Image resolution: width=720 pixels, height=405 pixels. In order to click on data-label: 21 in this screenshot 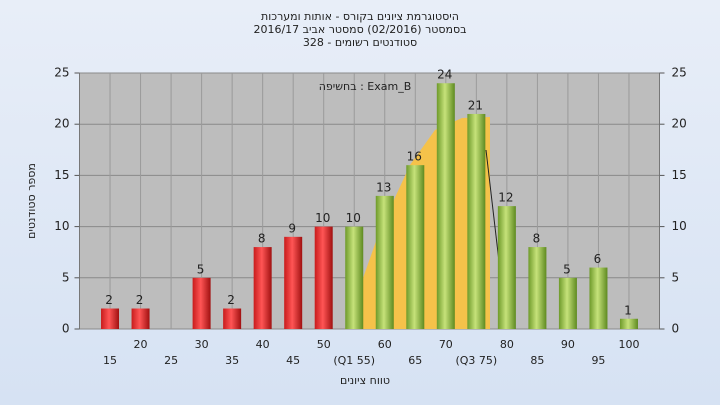, I will do `click(475, 105)`.